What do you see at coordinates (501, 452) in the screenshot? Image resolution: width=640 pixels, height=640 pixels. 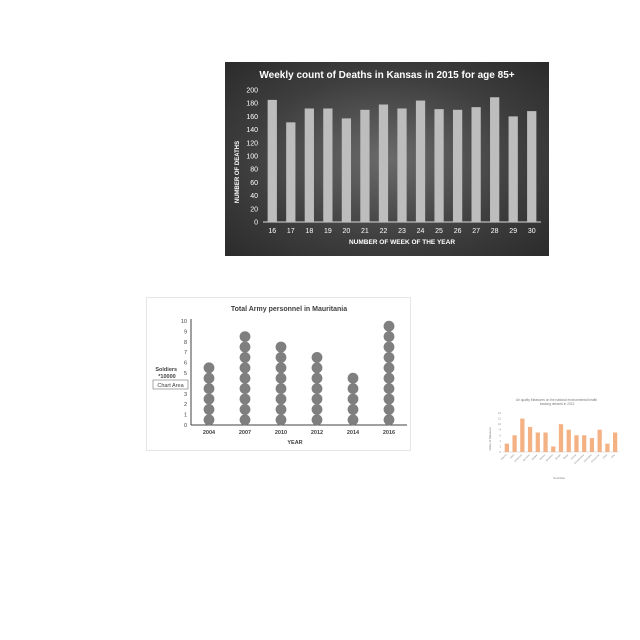 I see `y-tick-label: 0` at bounding box center [501, 452].